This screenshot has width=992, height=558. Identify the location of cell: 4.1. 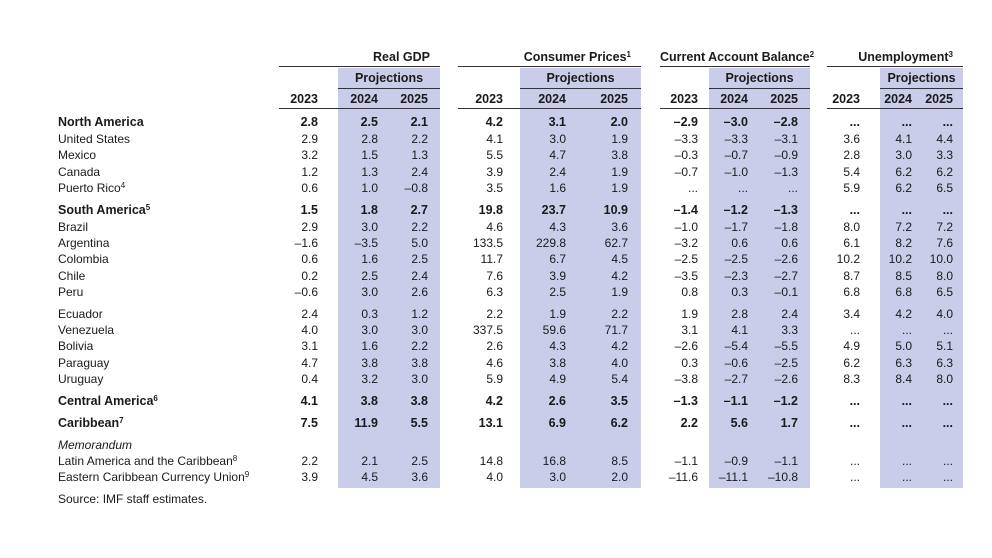
(309, 400).